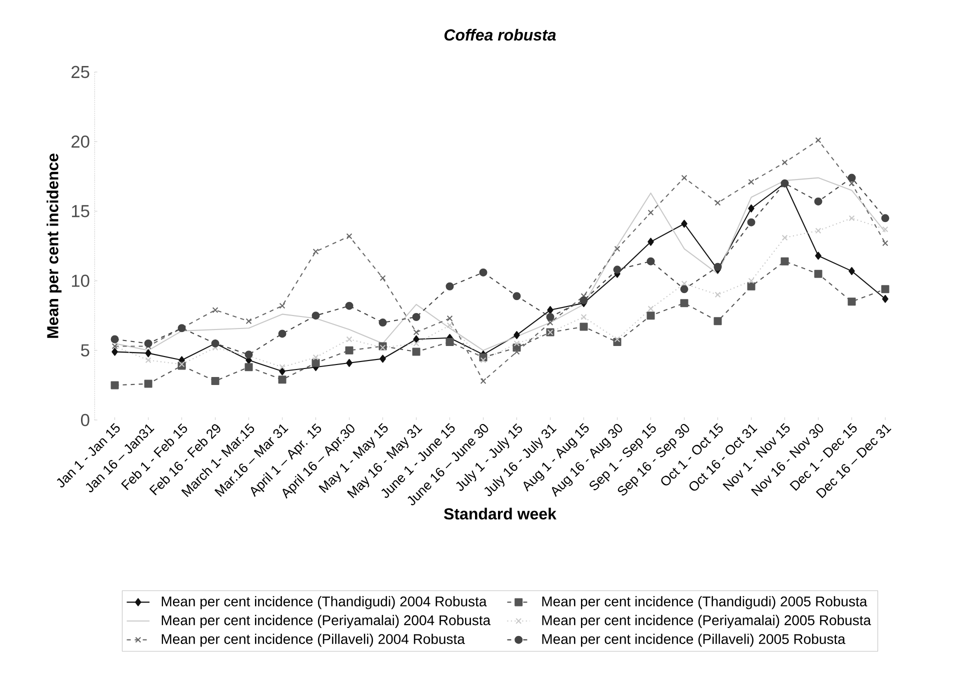 The height and width of the screenshot is (686, 959). What do you see at coordinates (707, 621) in the screenshot?
I see `legend-label: Mean per cent incidence (Periyamalai) 2005 Robusta` at bounding box center [707, 621].